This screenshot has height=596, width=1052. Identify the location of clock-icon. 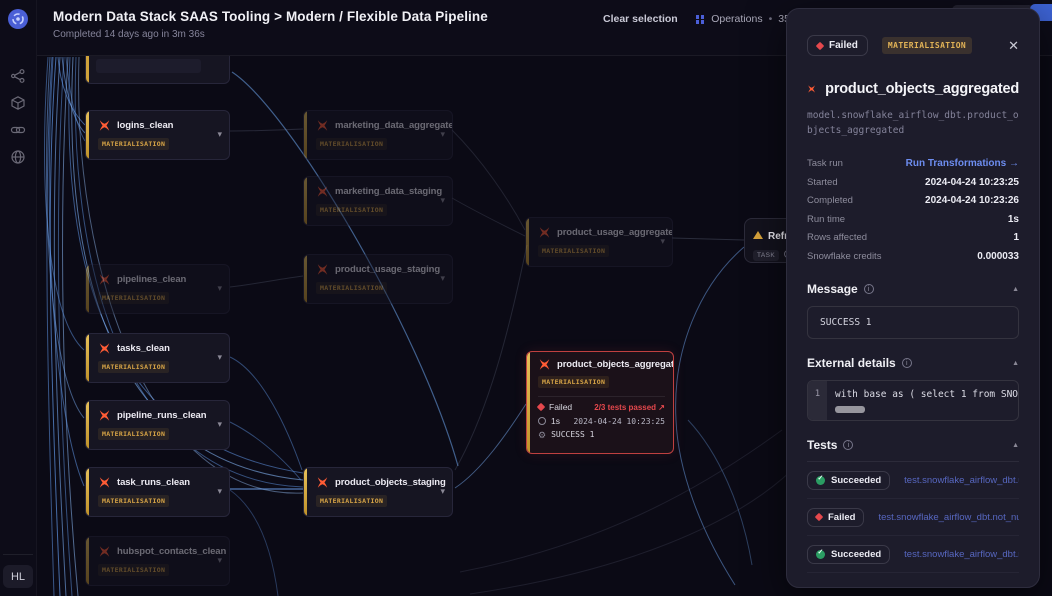
(542, 421).